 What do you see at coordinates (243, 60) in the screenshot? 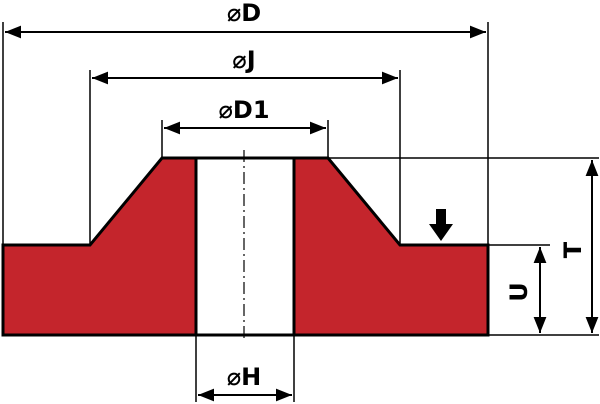
I see `label-j: ⌀J` at bounding box center [243, 60].